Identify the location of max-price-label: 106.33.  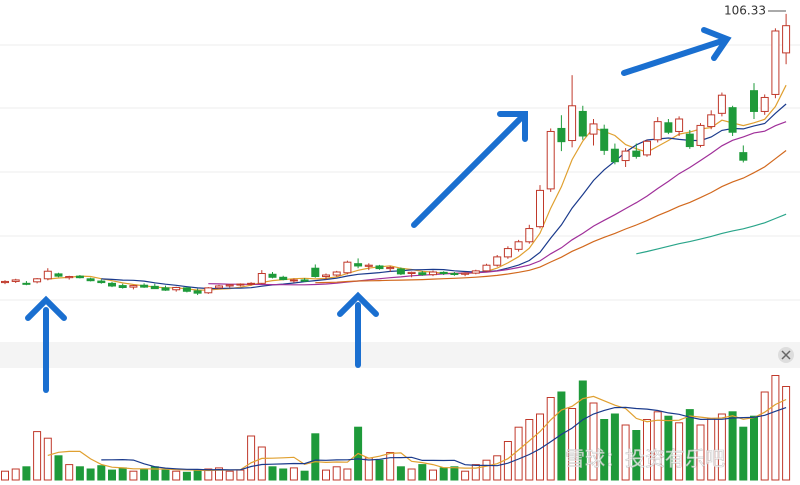
(745, 11).